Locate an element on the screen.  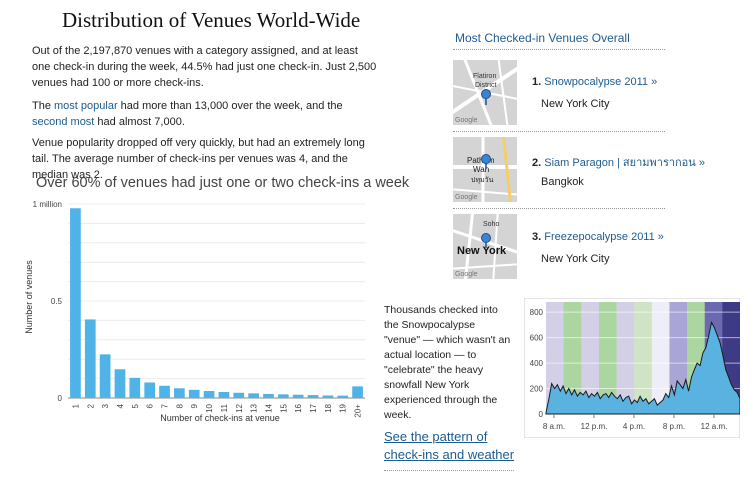
venue-1-title: 1. Snowpocalypse 2011 » is located at coordinates (594, 82).